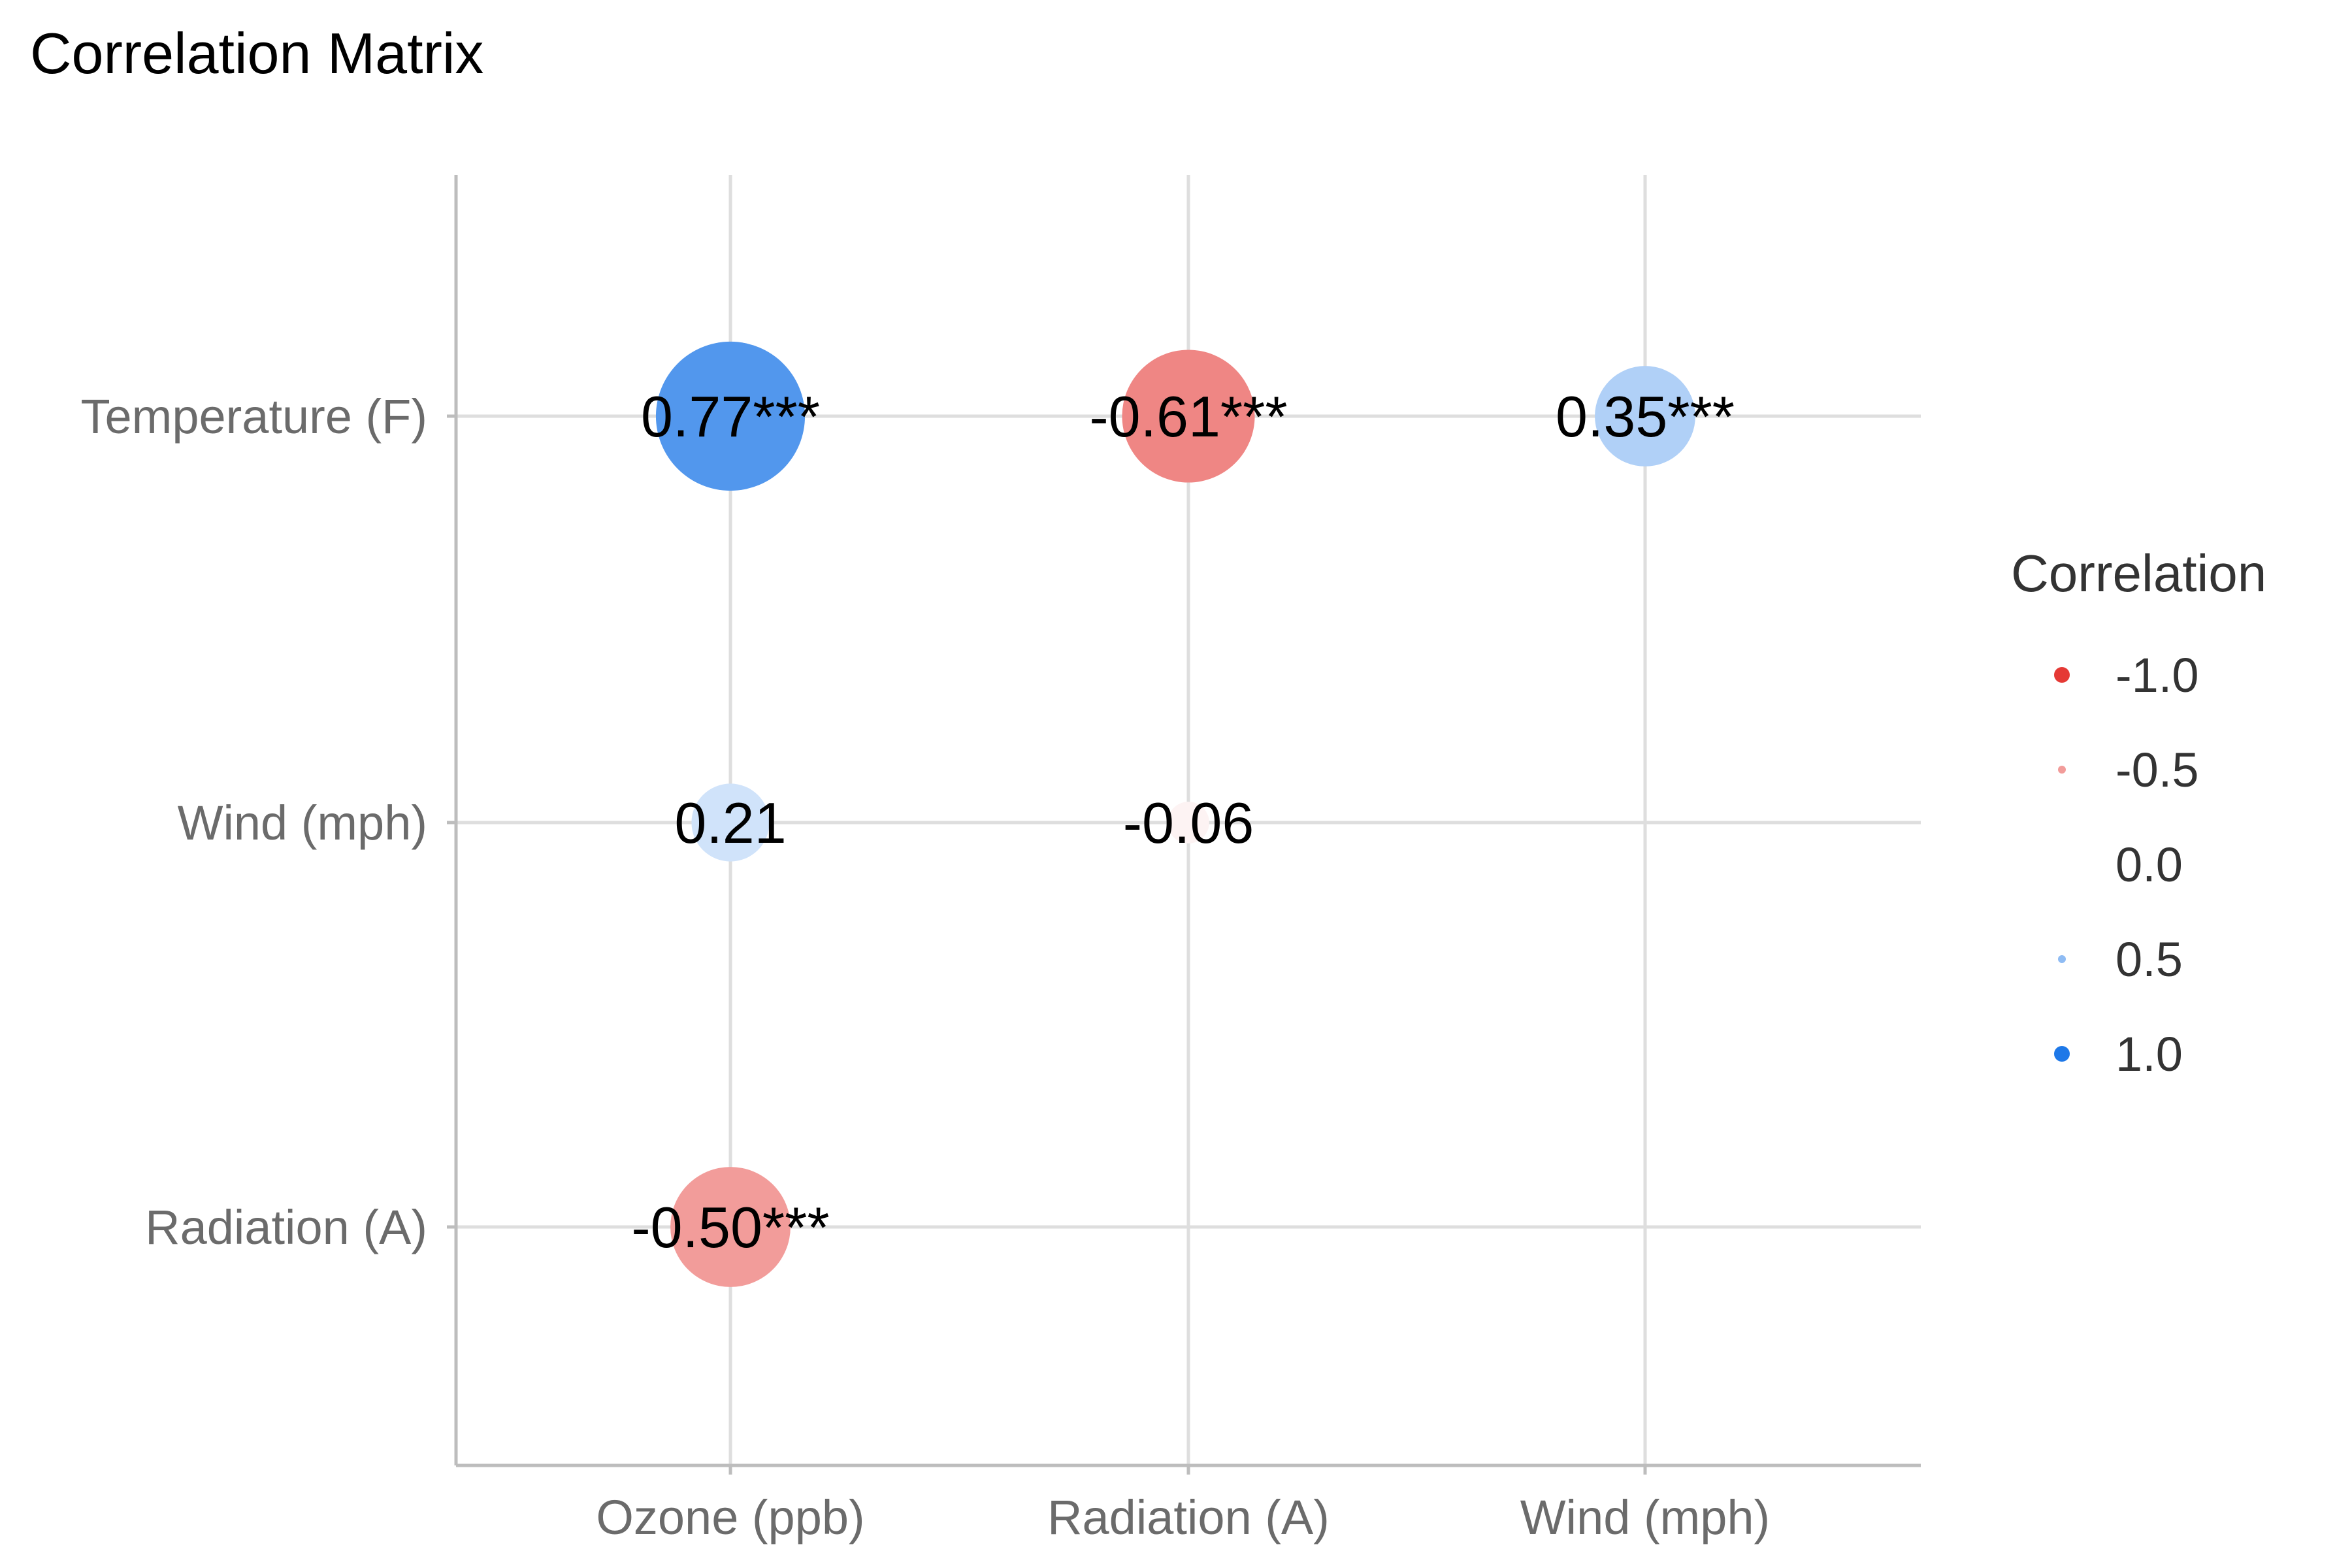 Image resolution: width=2352 pixels, height=1568 pixels. I want to click on legend: Correlation -1.0 -0.5 0.0 0.5 1.0, so click(2138, 812).